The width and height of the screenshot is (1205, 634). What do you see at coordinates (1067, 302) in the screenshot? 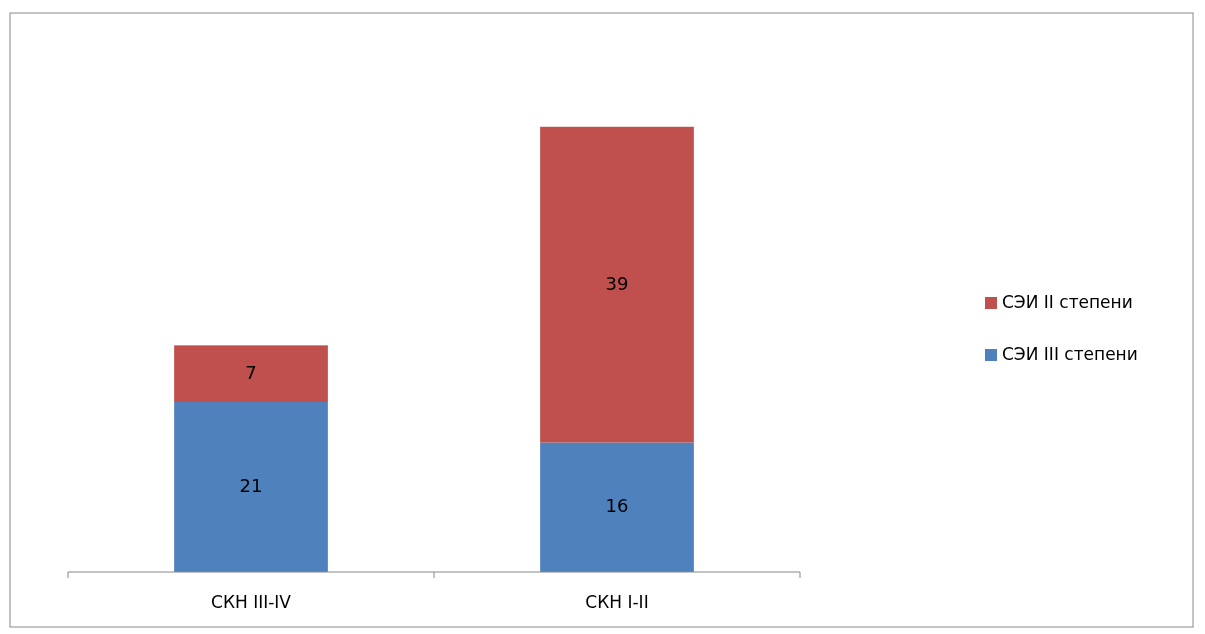
I see `legend-label: СЭИ II степени` at bounding box center [1067, 302].